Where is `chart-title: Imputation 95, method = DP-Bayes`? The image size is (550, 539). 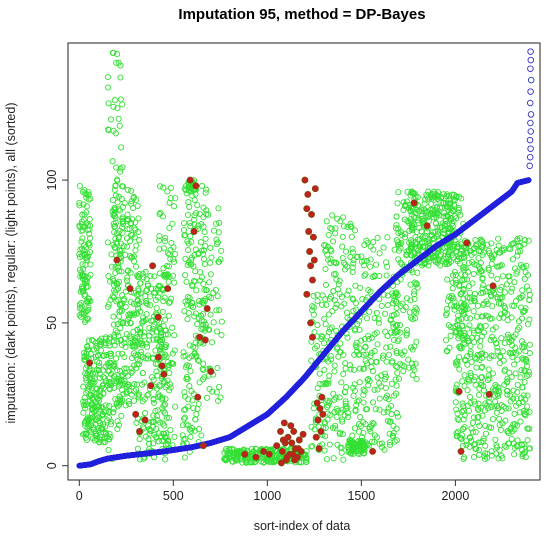 chart-title: Imputation 95, method = DP-Bayes is located at coordinates (301, 14).